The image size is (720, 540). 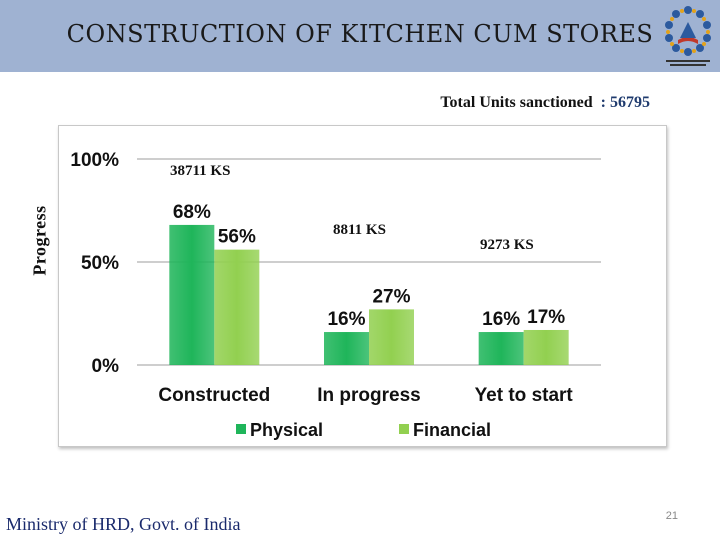 What do you see at coordinates (391, 296) in the screenshot?
I see `data-label: 27%` at bounding box center [391, 296].